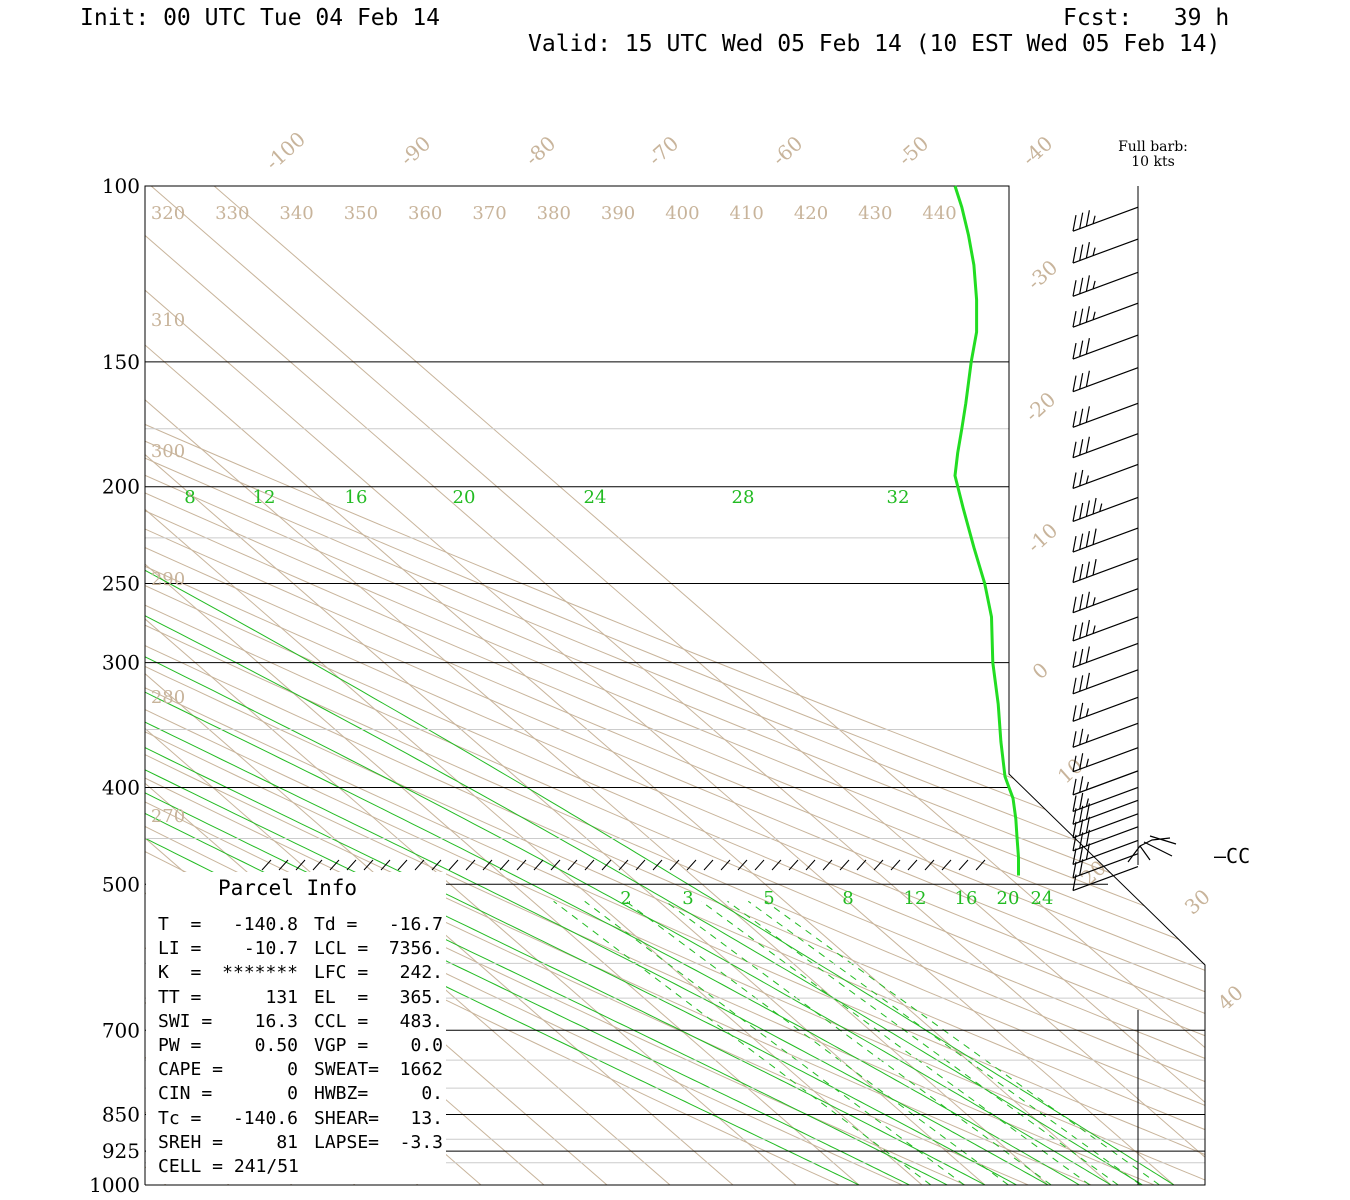 The image size is (1350, 1200). Describe the element at coordinates (687, 898) in the screenshot. I see `mixing-ratio-label: 3` at that location.